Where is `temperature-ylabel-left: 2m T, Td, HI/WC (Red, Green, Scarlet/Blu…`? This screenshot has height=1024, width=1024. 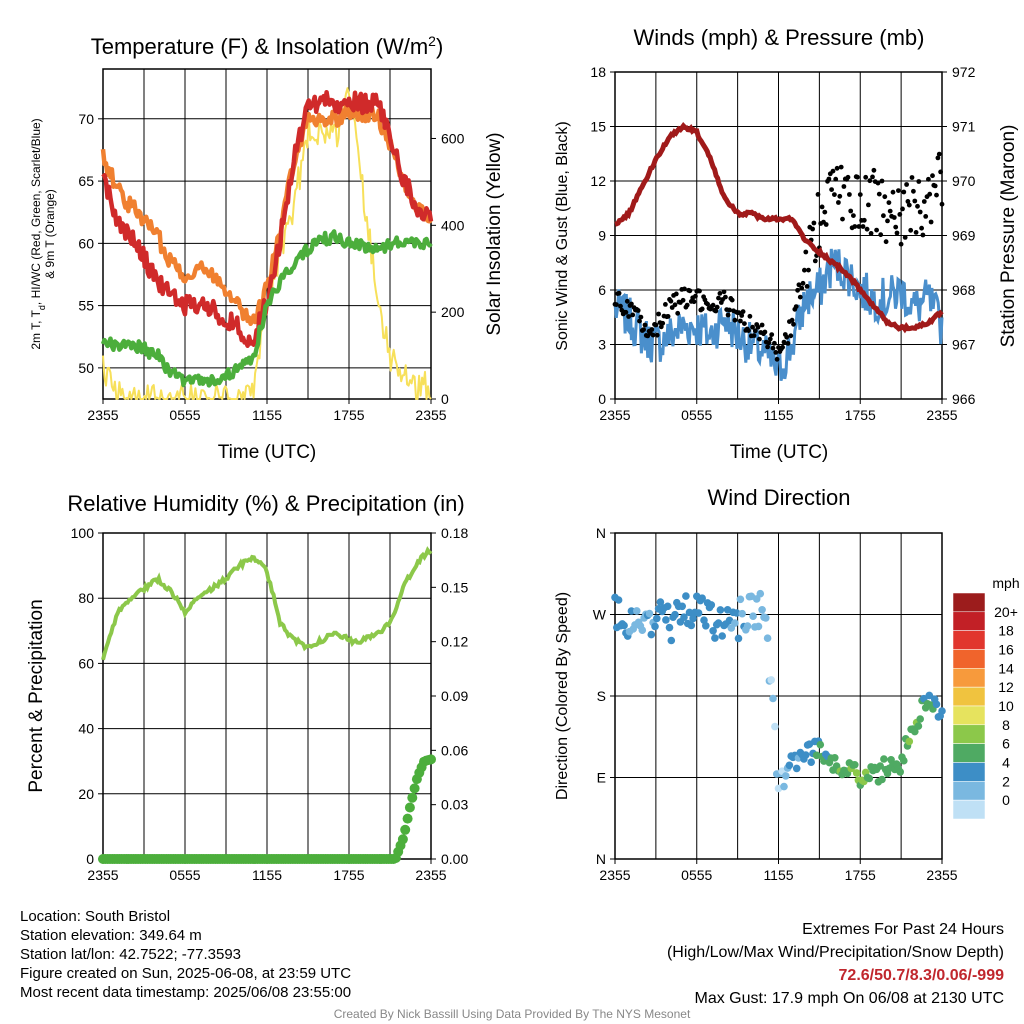 temperature-ylabel-left: 2m T, Td, HI/WC (Red, Green, Scarlet/Blu… is located at coordinates (43, 233).